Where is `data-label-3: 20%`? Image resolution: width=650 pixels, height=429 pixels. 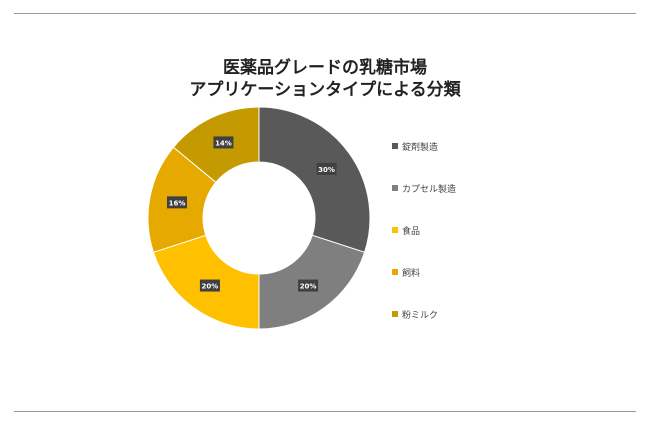
data-label-3: 20% is located at coordinates (209, 285).